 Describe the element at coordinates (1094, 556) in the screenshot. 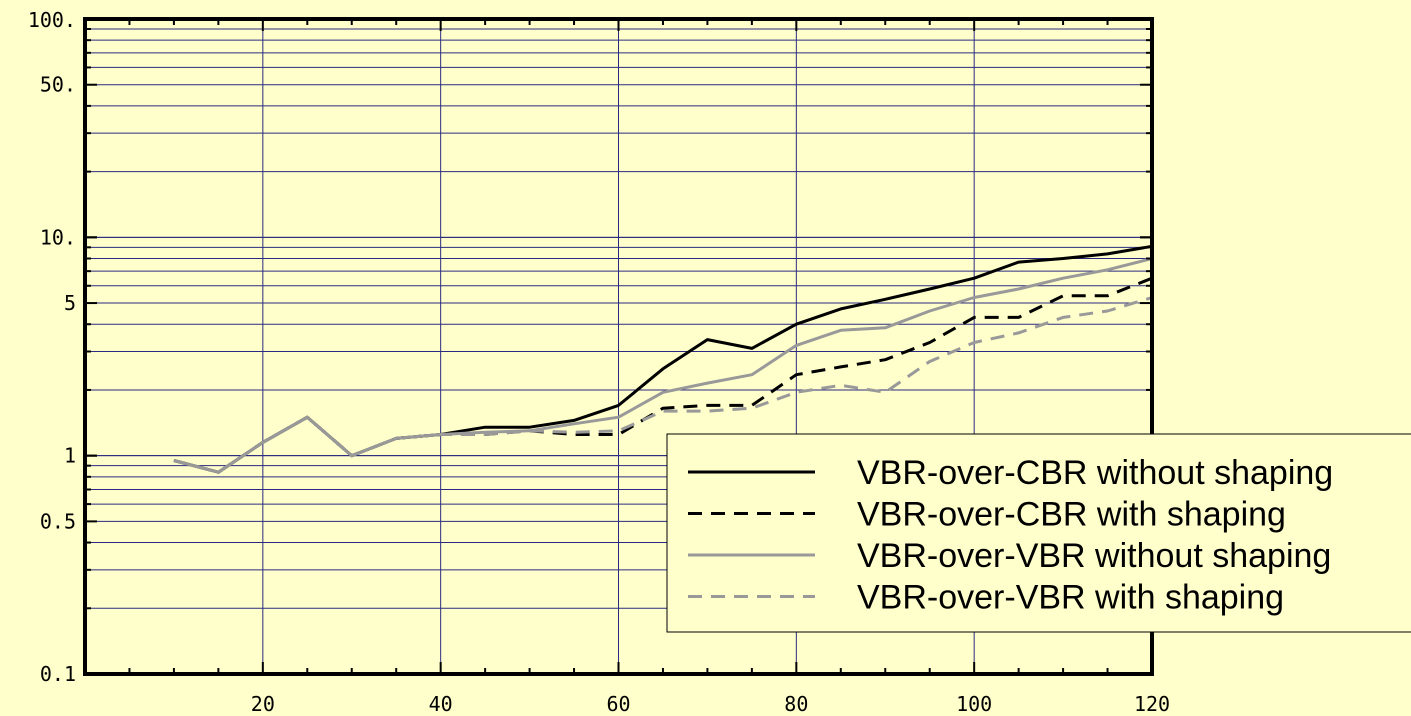

I see `legend-label: VBR-over-VBR without shaping` at that location.